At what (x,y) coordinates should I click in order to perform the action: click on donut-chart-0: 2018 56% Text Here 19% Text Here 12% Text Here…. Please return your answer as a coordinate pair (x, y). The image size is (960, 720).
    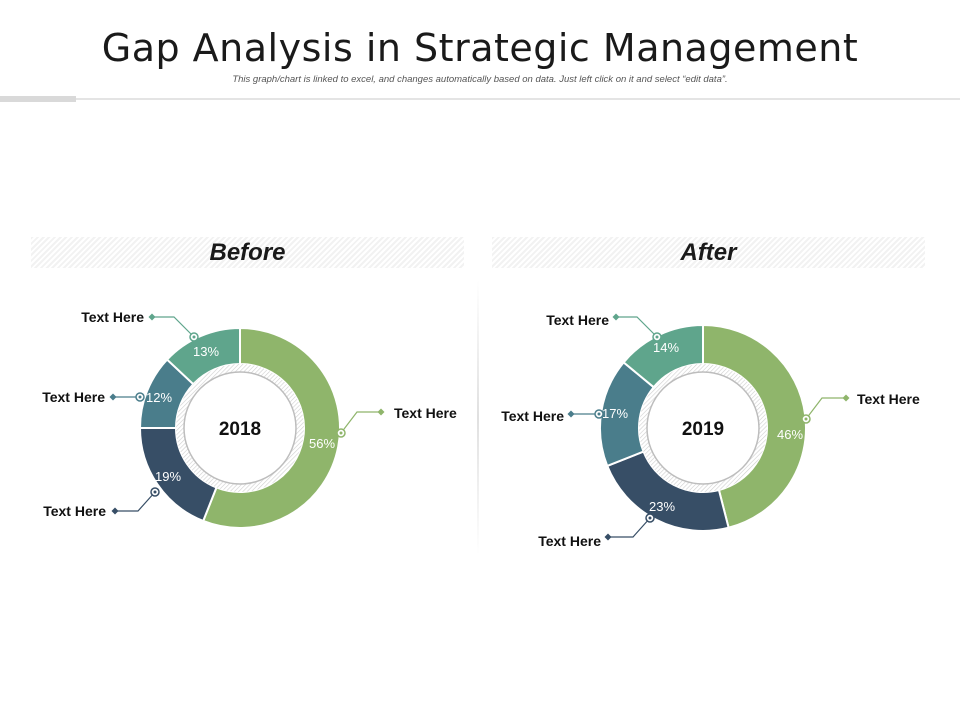
    Looking at the image, I should click on (249, 419).